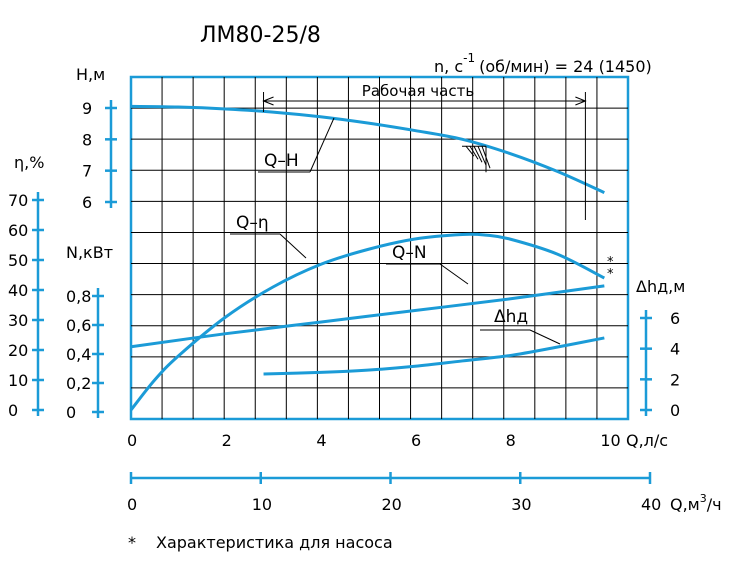  I want to click on N-tick-label: 0,2, so click(78, 383).